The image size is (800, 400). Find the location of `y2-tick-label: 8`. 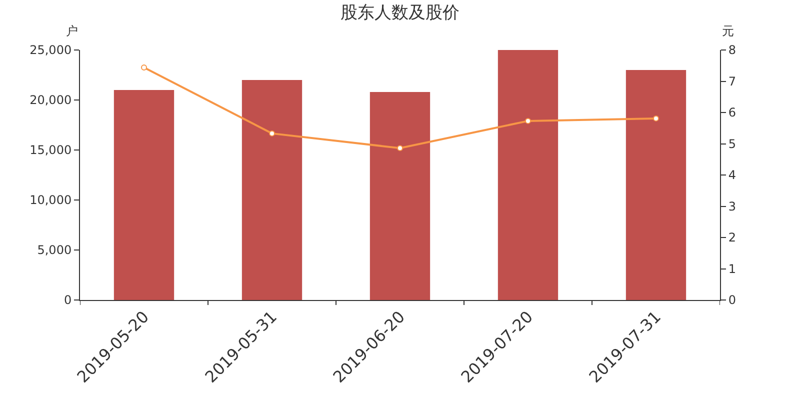

y2-tick-label: 8 is located at coordinates (732, 50).